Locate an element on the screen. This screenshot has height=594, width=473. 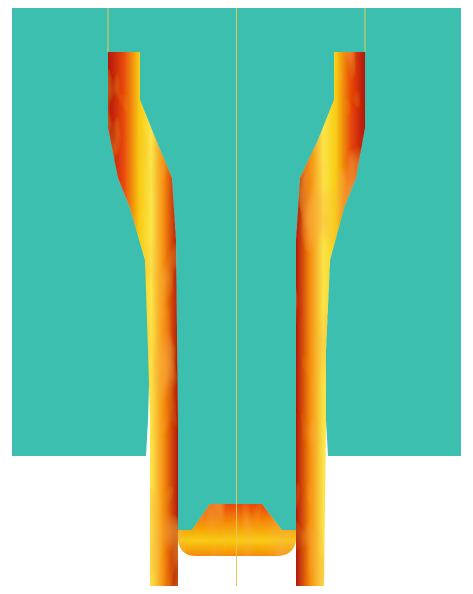
hot-wall-left is located at coordinates (143, 319).